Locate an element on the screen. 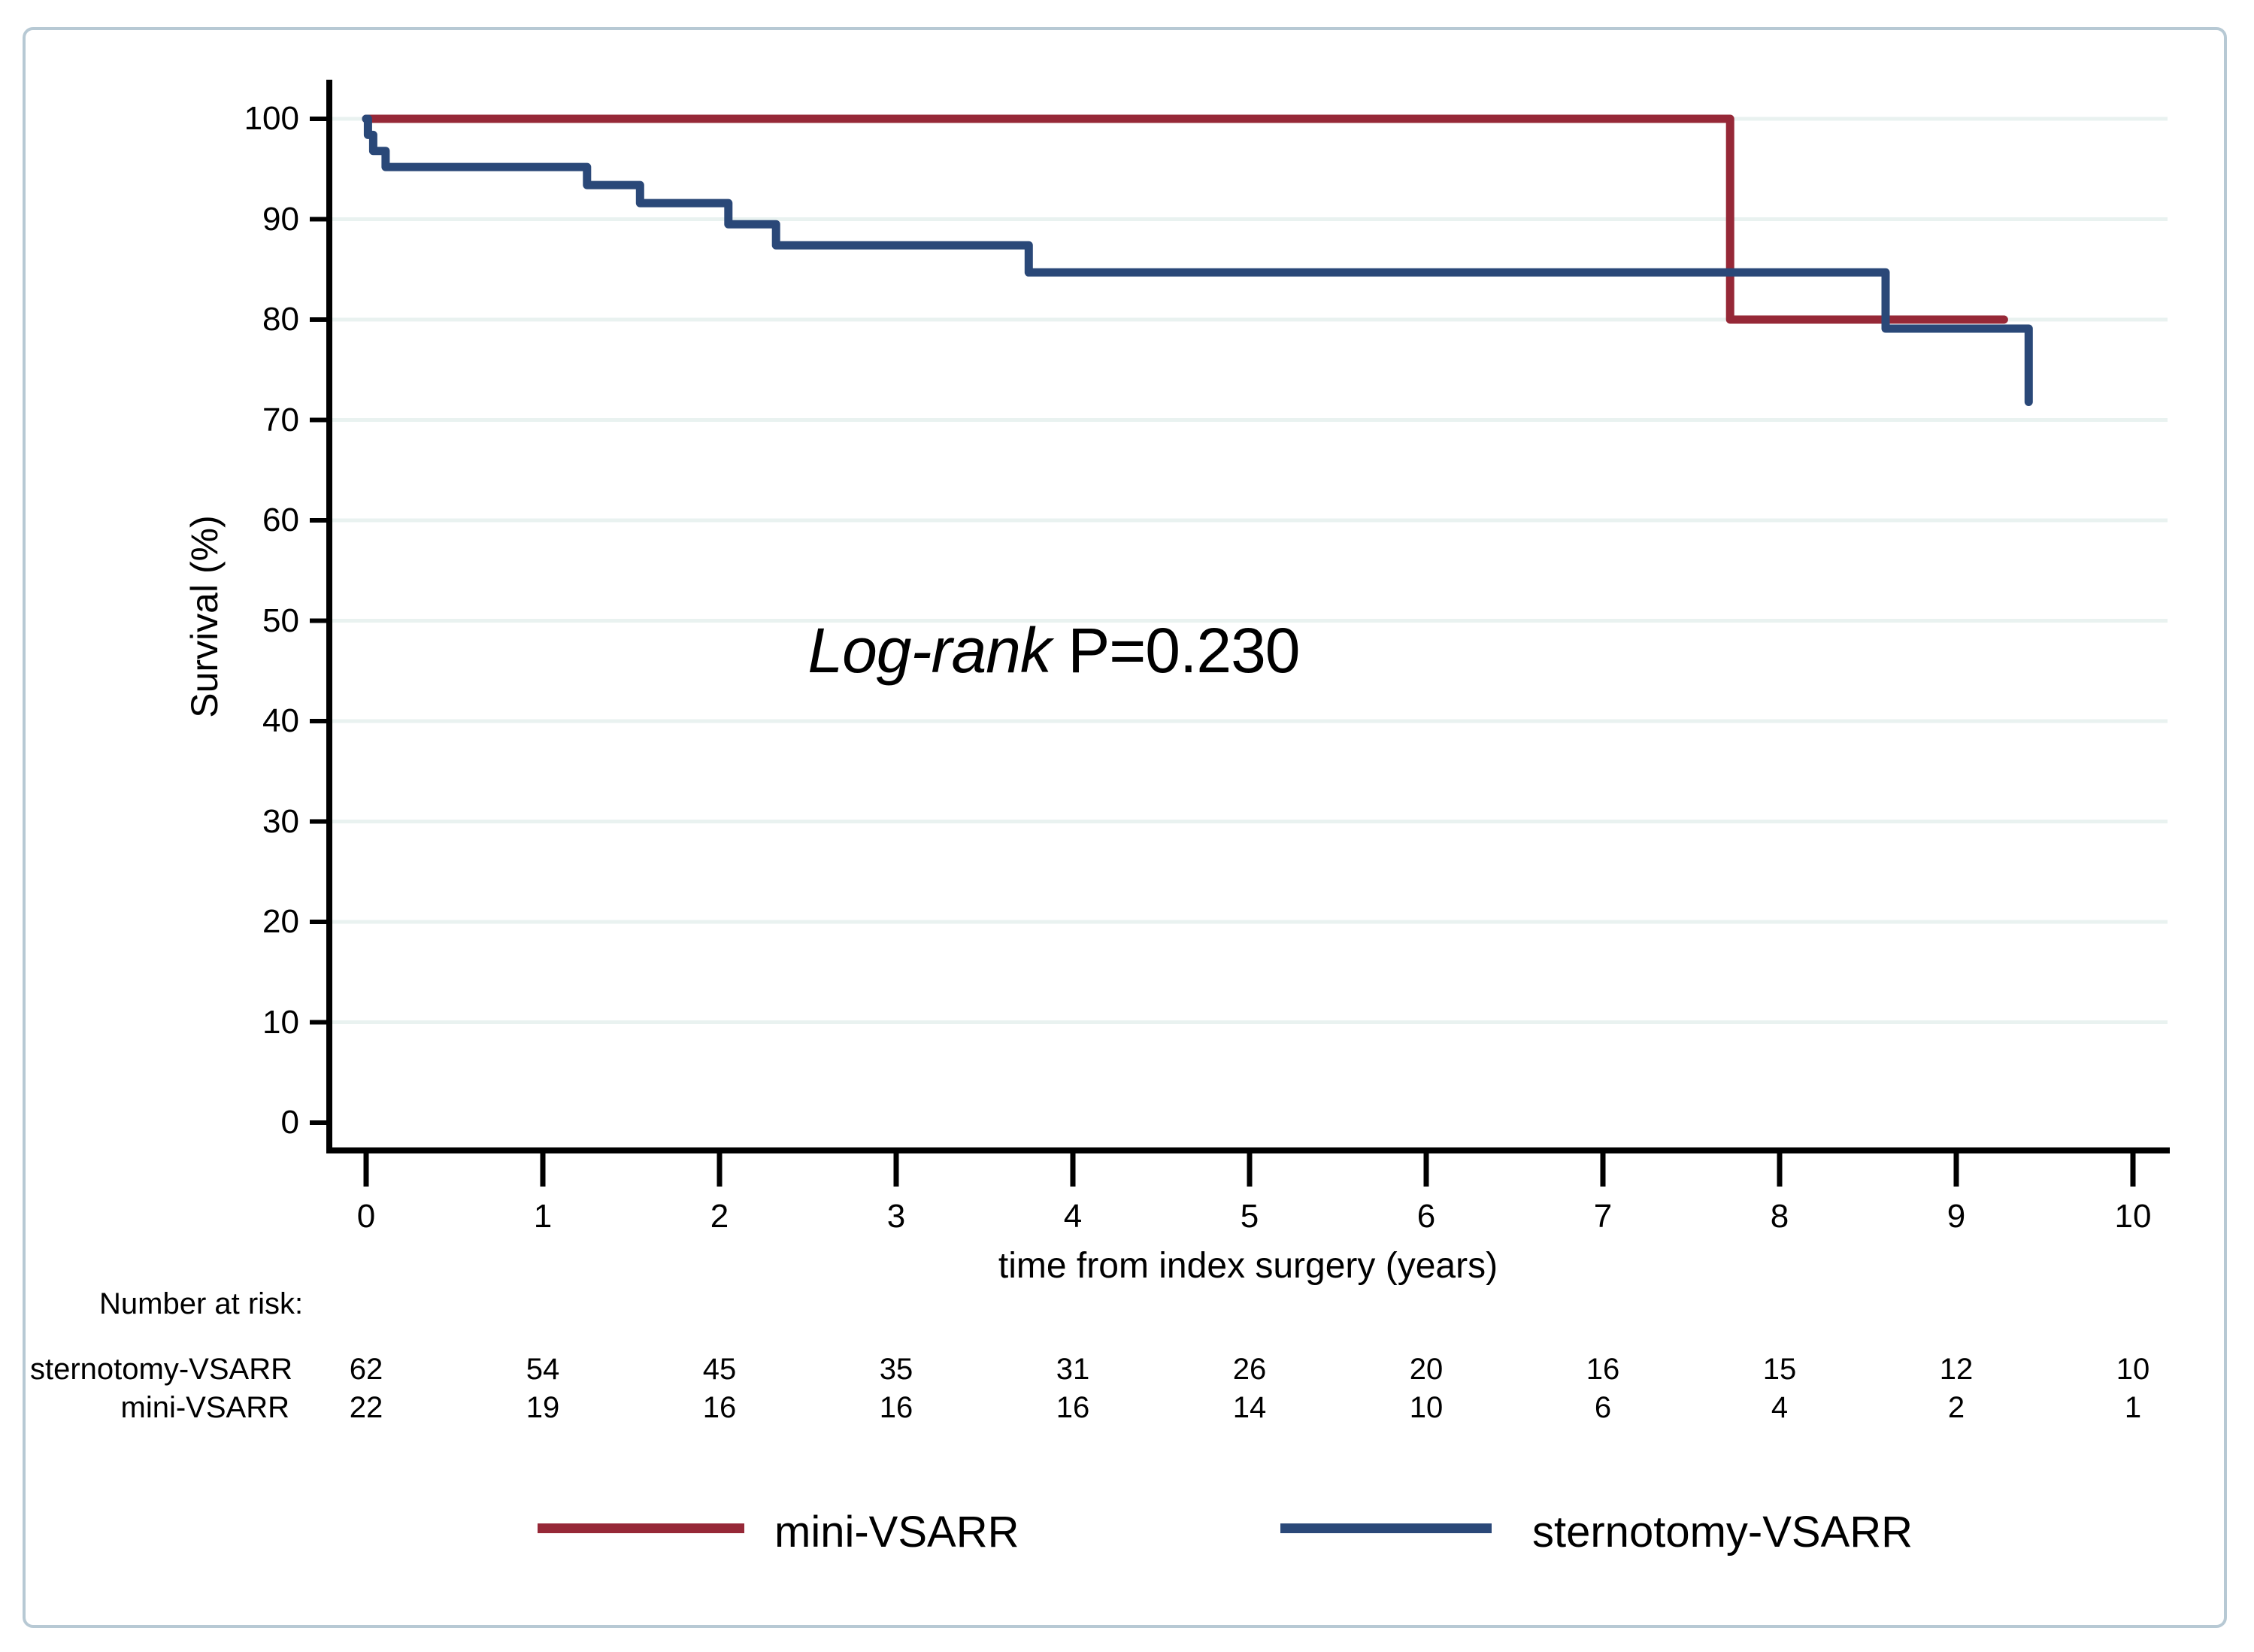  risk-count-sternotomy-VSARR-t0: 62 is located at coordinates (366, 1369).